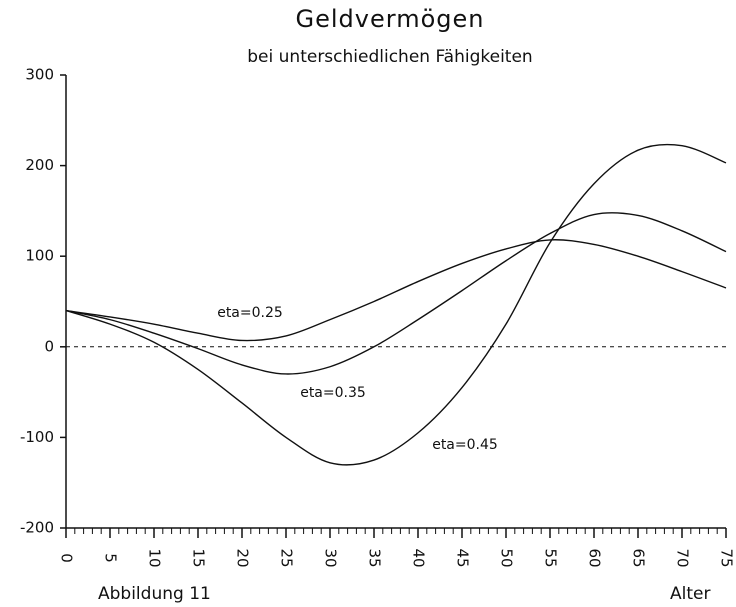  I want to click on x-tick-label: 0, so click(67, 558).